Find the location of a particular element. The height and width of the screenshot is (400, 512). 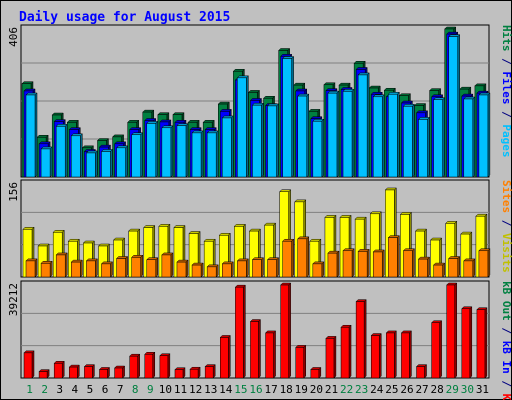

x-tick-label: 10 is located at coordinates (165, 389).